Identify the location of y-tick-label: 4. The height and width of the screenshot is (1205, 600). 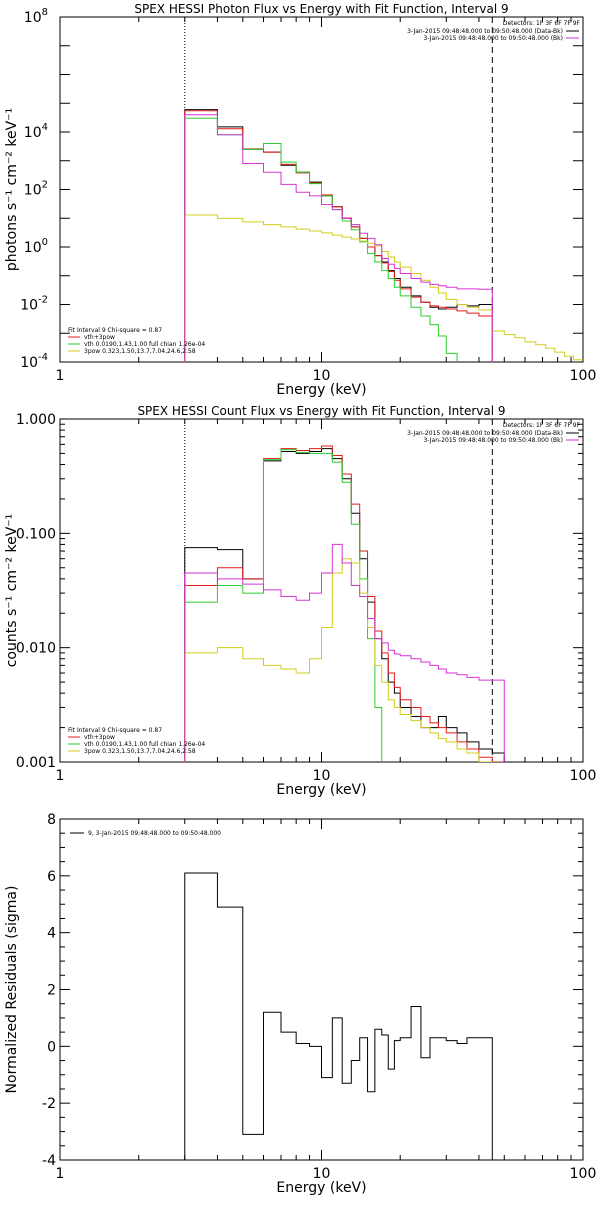
(51, 934).